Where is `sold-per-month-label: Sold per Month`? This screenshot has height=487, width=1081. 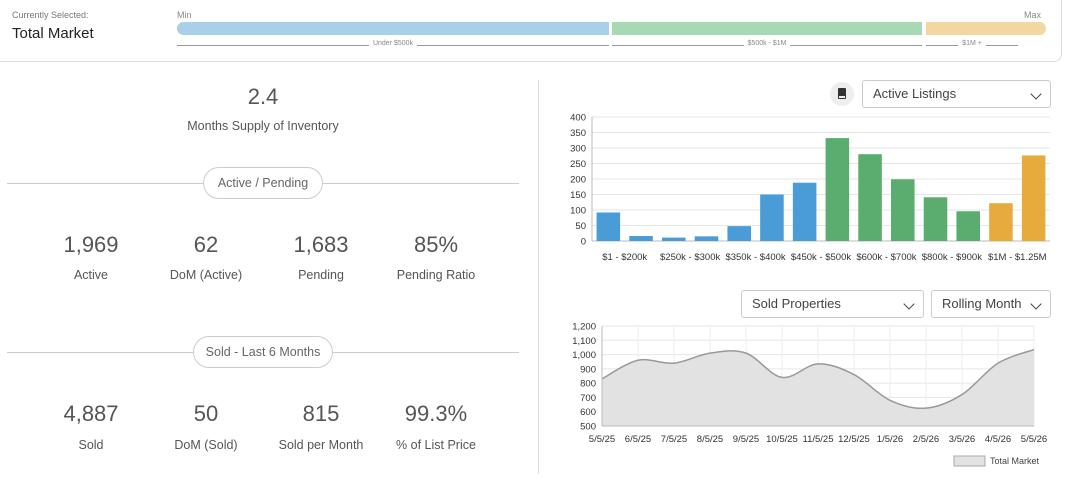 sold-per-month-label: Sold per Month is located at coordinates (321, 445).